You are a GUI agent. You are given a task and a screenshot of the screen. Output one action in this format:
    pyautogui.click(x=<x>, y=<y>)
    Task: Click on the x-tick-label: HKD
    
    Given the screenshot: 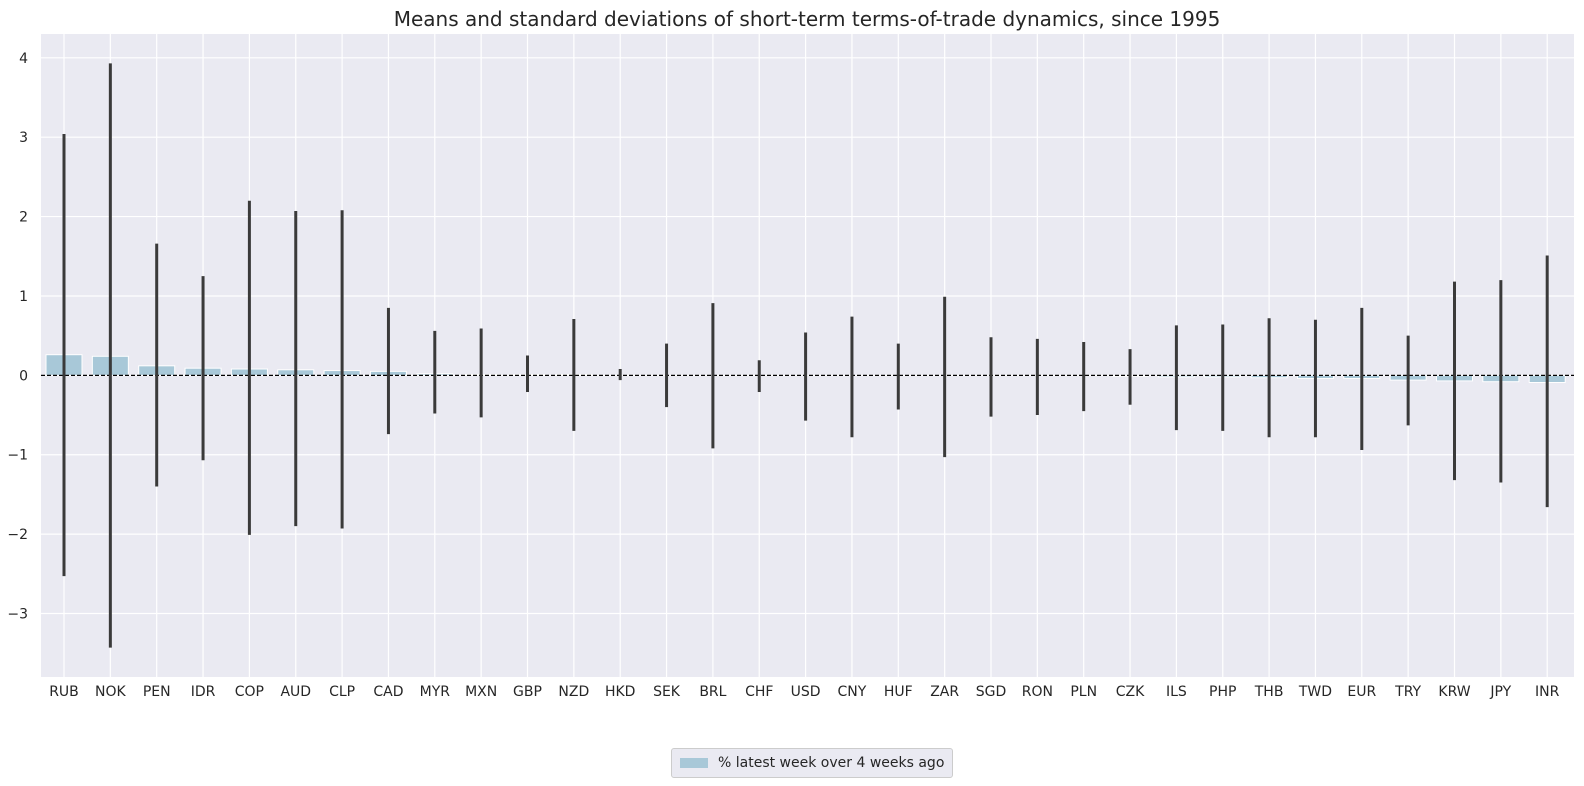 What is the action you would take?
    pyautogui.click(x=620, y=692)
    